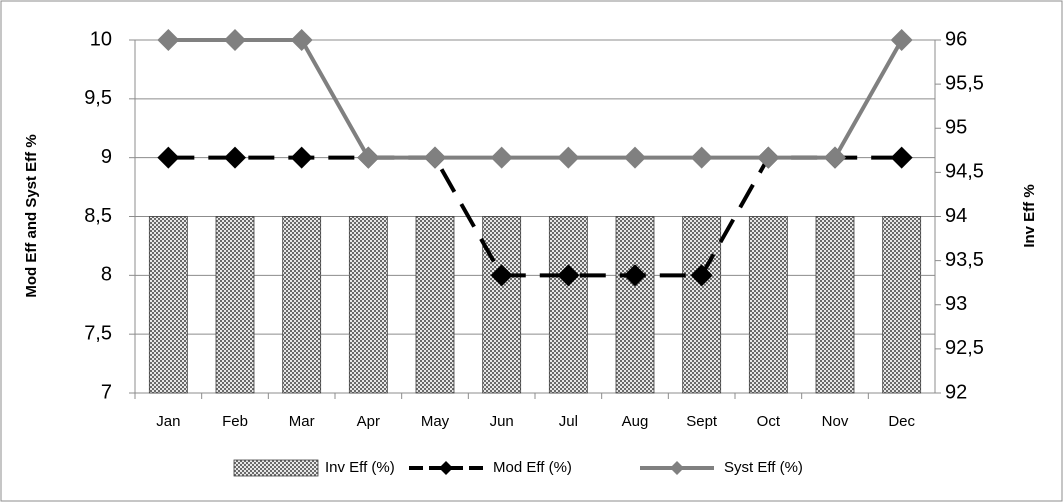 Image resolution: width=1064 pixels, height=503 pixels. I want to click on x-tick-label: Oct, so click(769, 421).